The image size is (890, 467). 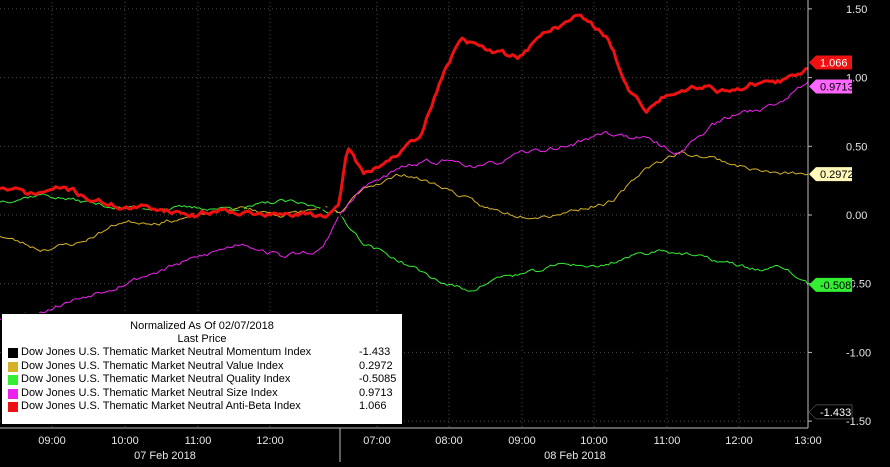 What do you see at coordinates (165, 456) in the screenshot?
I see `x-date-label: 07 Feb 2018` at bounding box center [165, 456].